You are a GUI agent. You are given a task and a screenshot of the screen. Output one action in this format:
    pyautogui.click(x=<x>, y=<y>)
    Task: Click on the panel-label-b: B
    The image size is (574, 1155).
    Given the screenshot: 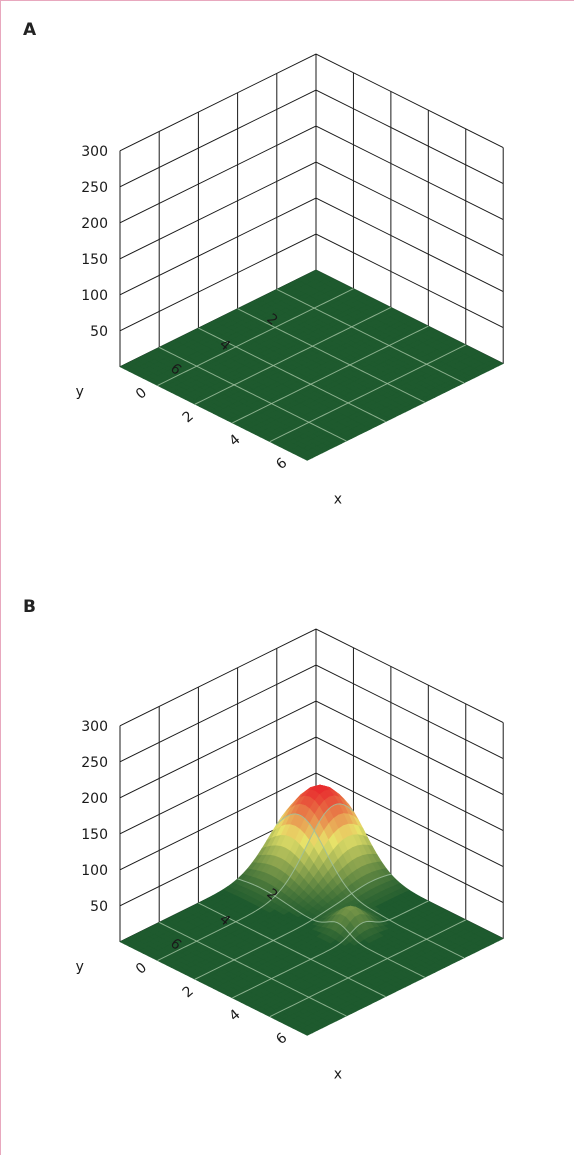 What is the action you would take?
    pyautogui.click(x=29, y=607)
    